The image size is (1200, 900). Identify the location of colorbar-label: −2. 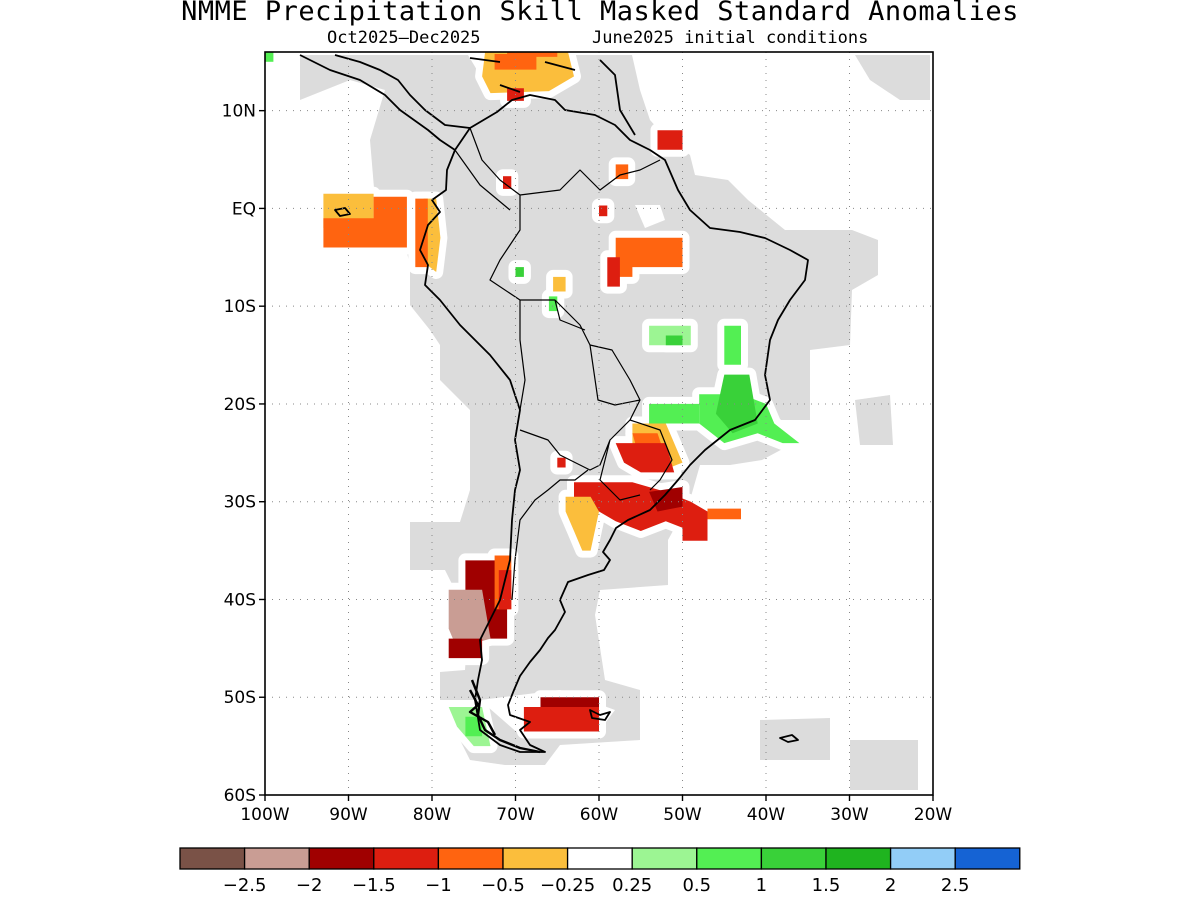
(309, 885).